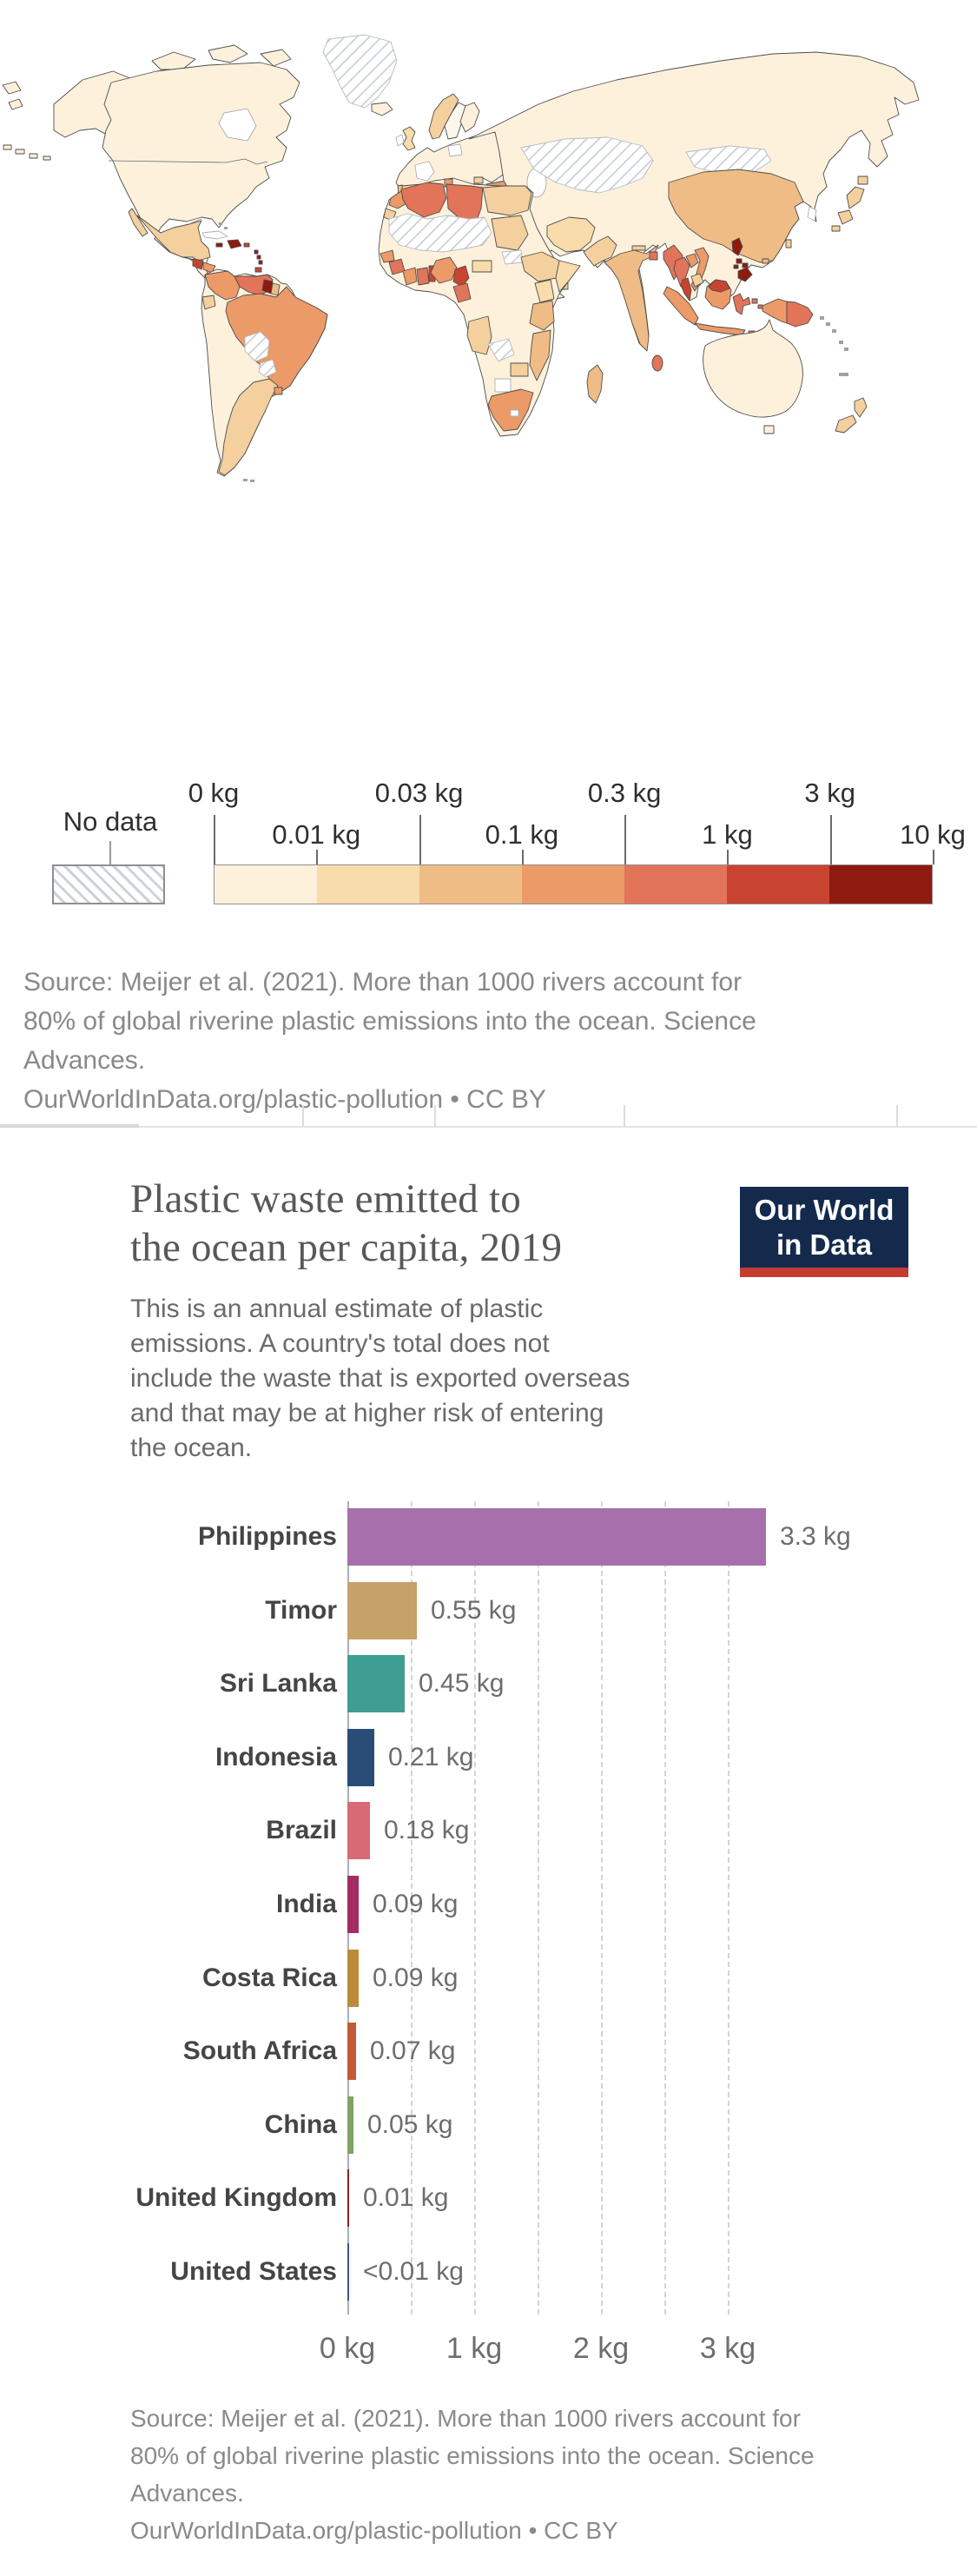  I want to click on country-japan, so click(855, 197).